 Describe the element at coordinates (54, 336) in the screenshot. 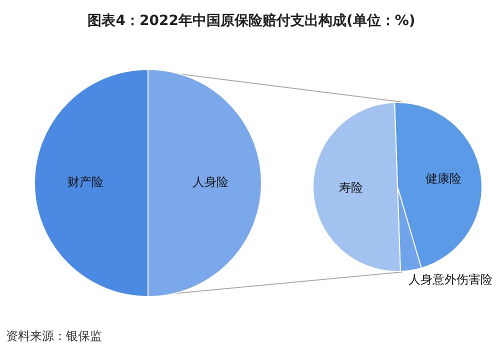

I see `text: 资料来源：银保监` at that location.